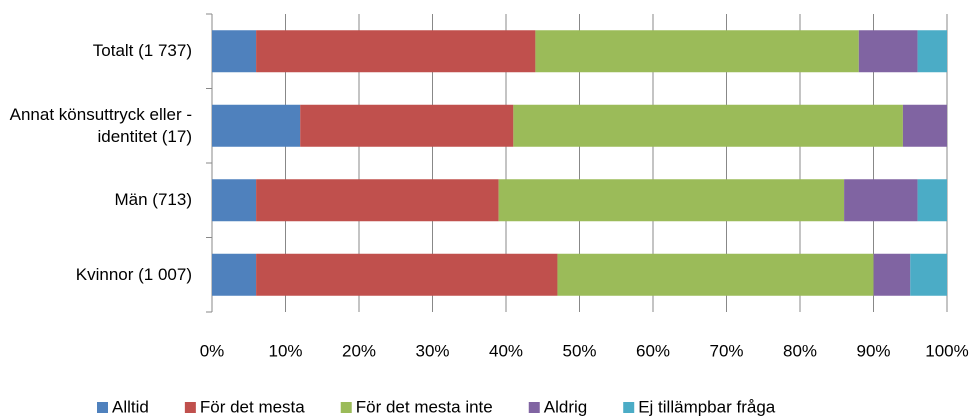 Image resolution: width=980 pixels, height=419 pixels. Describe the element at coordinates (800, 350) in the screenshot. I see `x-tick-label: 80%` at that location.